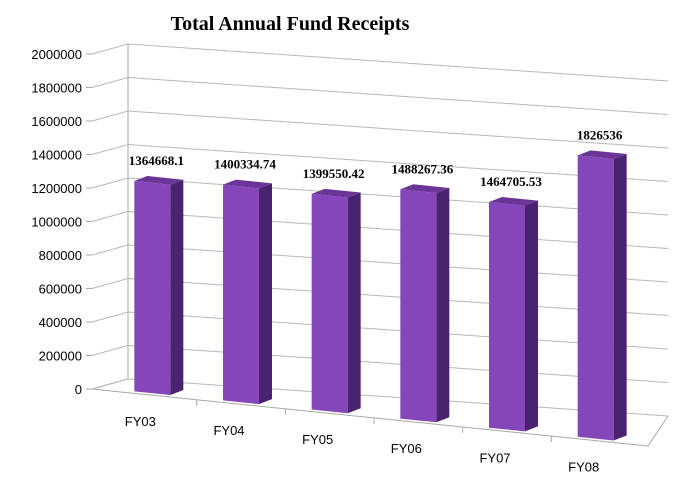  What do you see at coordinates (56, 155) in the screenshot?
I see `y-tick-label: 1400000` at bounding box center [56, 155].